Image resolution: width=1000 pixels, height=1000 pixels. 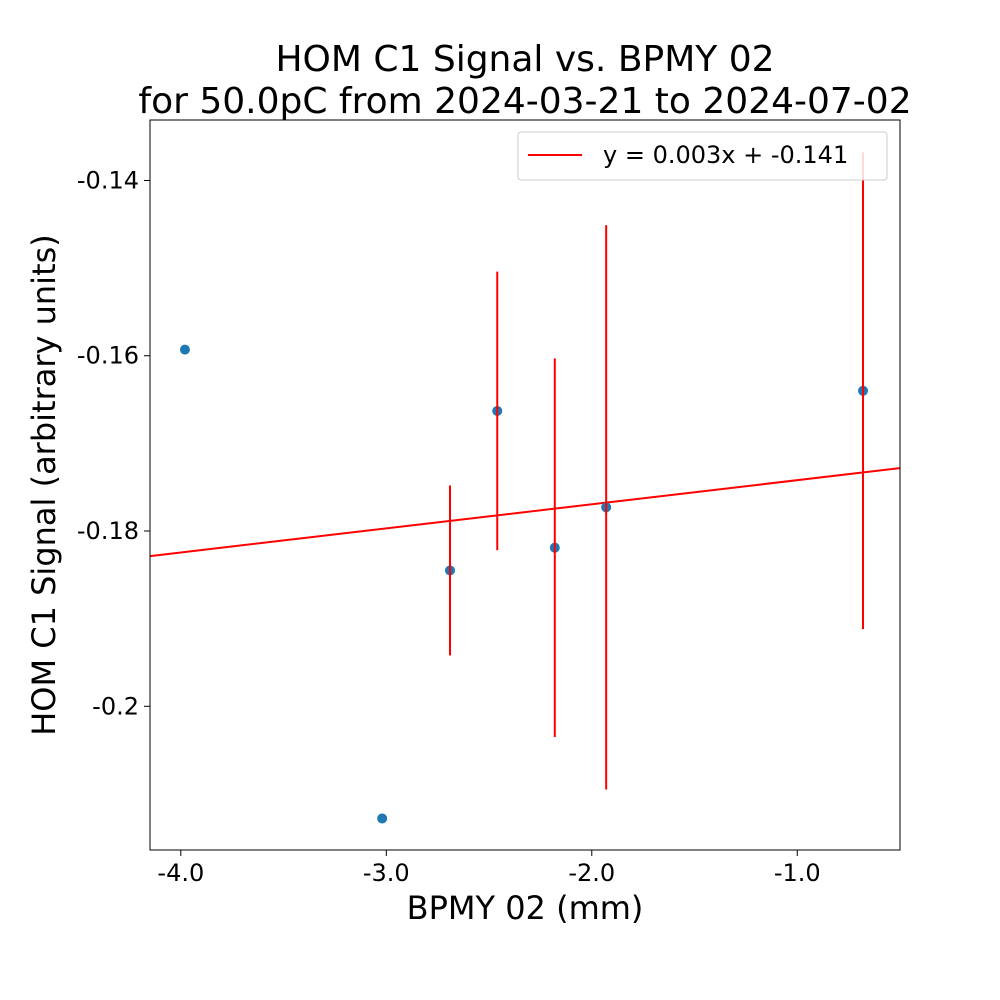 What do you see at coordinates (591, 873) in the screenshot?
I see `x-tick-label: -2.0` at bounding box center [591, 873].